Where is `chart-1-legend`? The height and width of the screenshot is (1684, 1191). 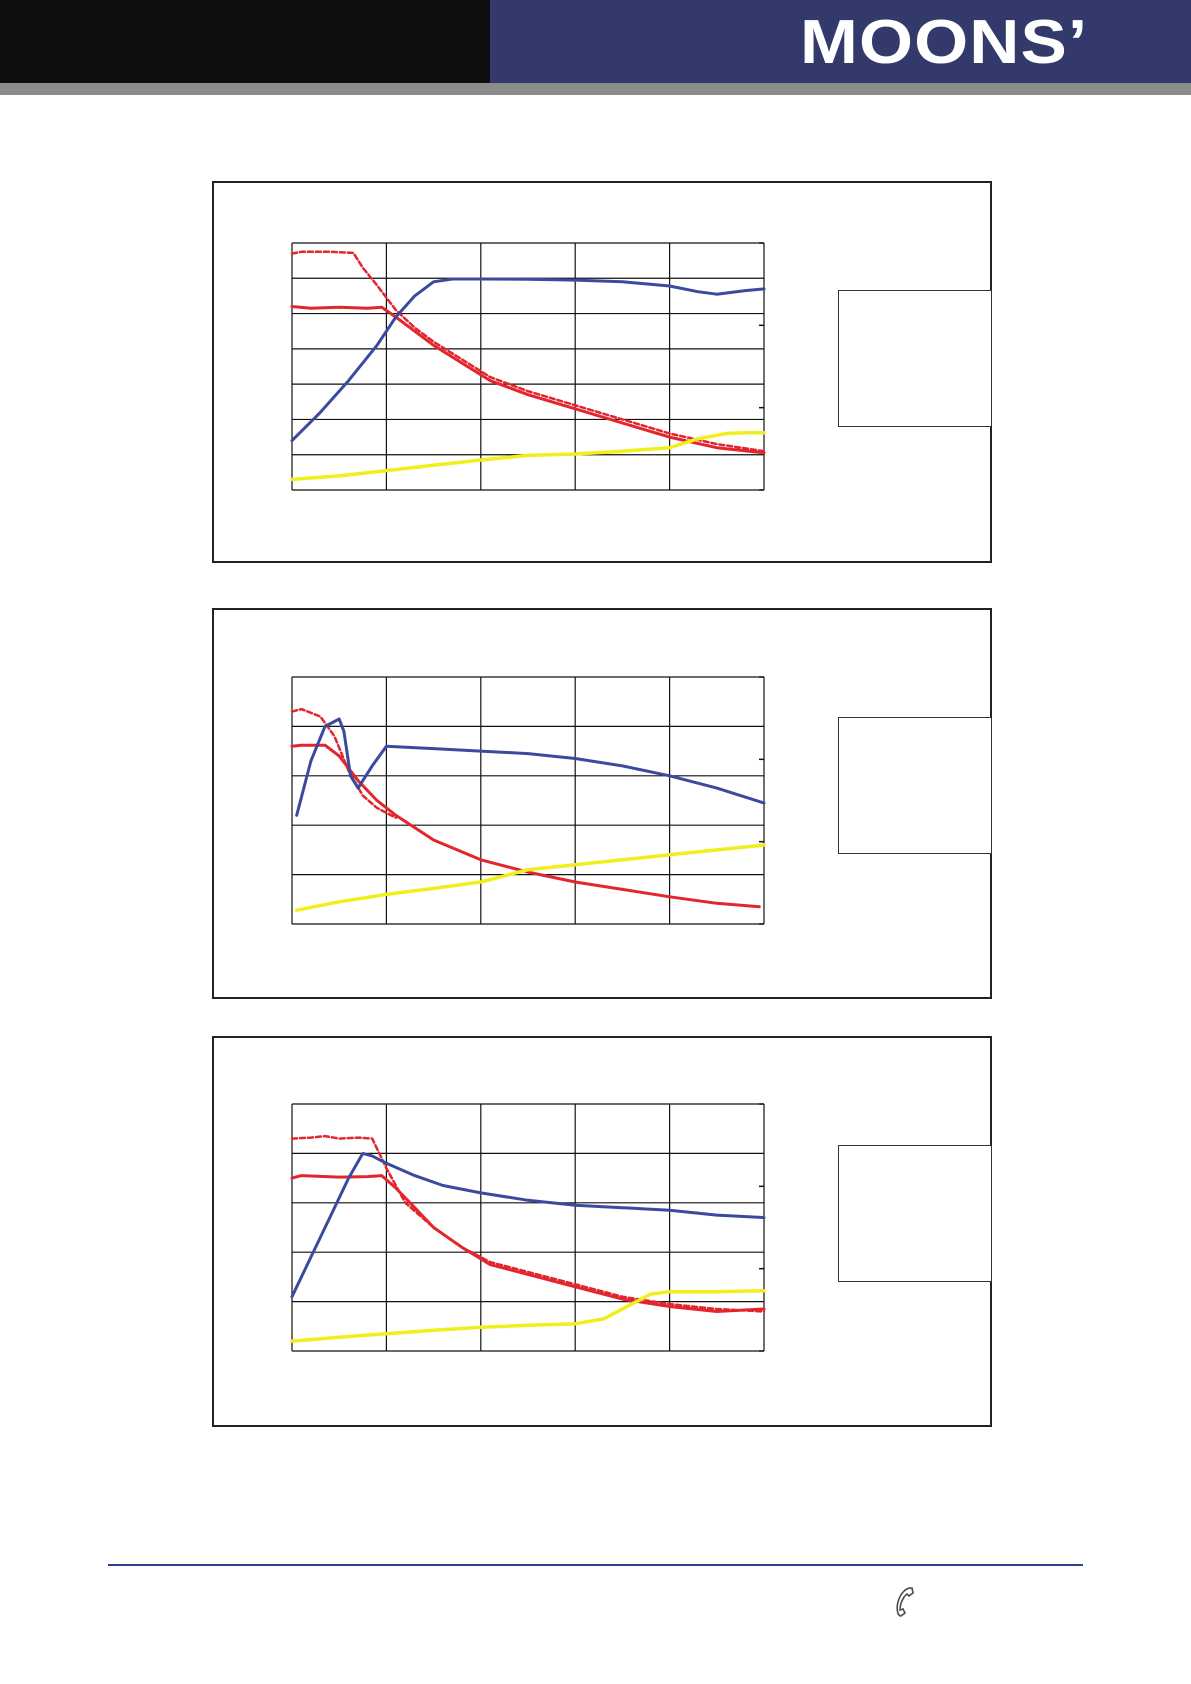 chart-1-legend is located at coordinates (915, 358).